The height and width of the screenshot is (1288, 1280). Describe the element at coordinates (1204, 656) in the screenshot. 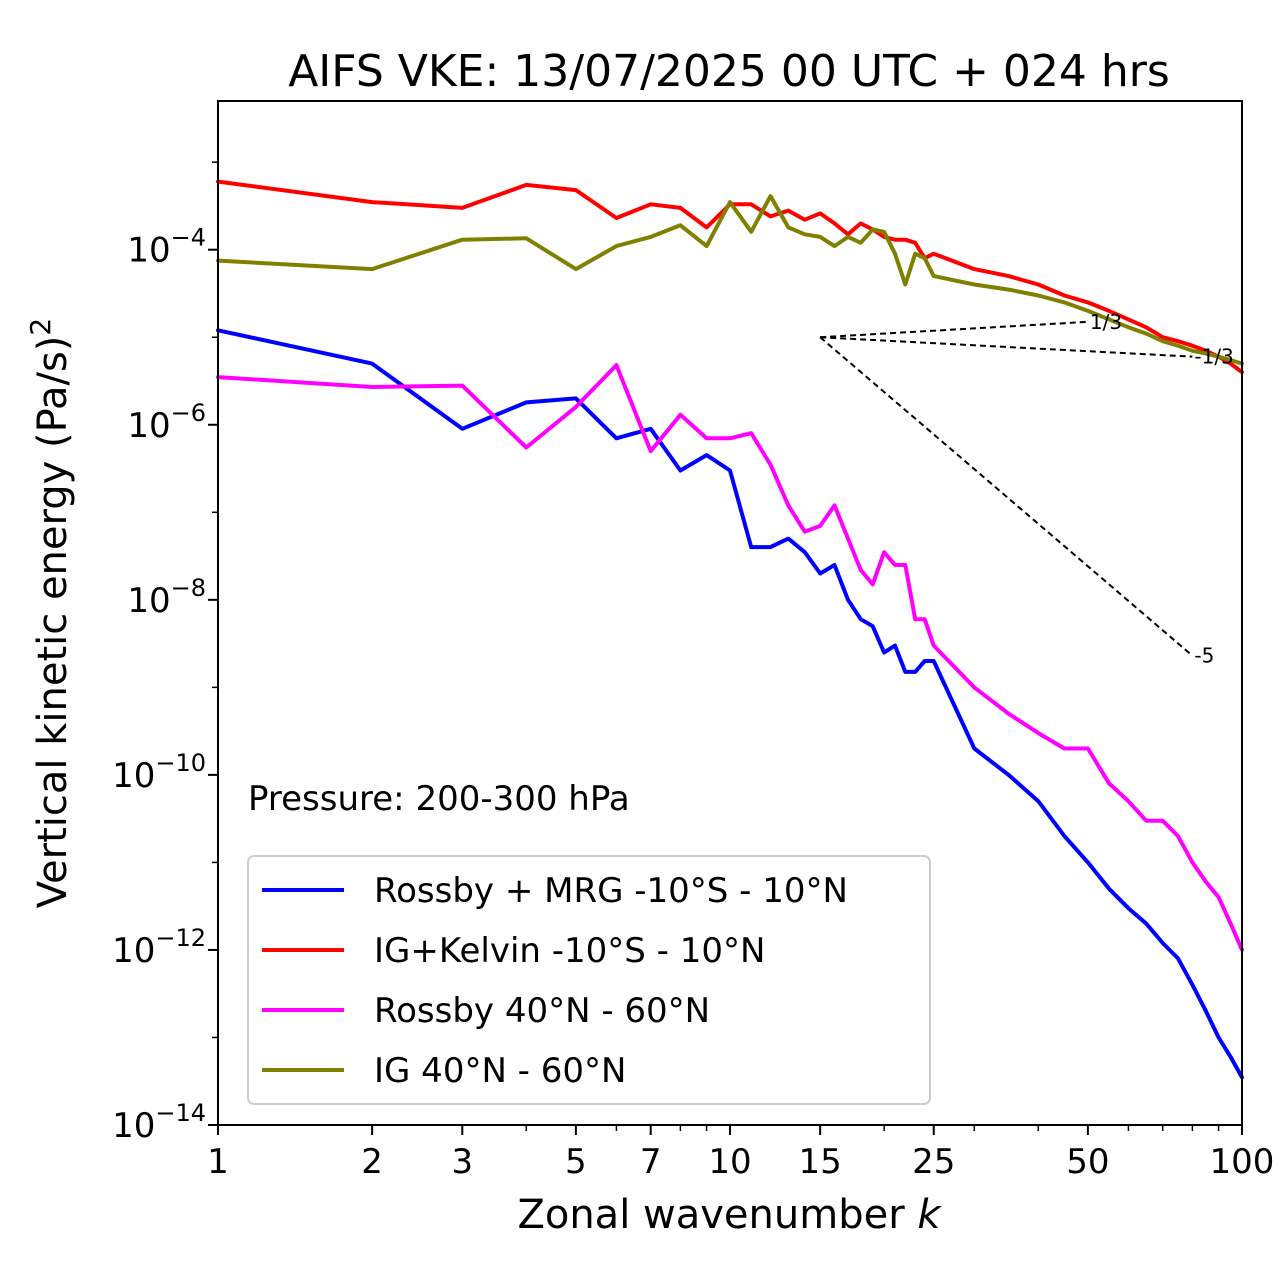

I see `reference-slope-label: -5` at that location.